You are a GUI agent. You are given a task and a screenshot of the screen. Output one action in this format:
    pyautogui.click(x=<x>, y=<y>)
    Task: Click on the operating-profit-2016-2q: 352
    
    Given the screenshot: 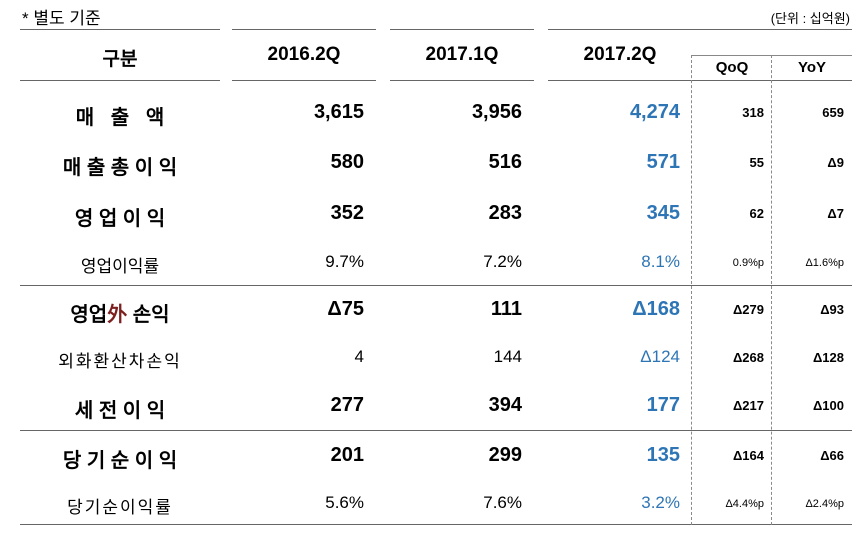 What is the action you would take?
    pyautogui.click(x=347, y=213)
    